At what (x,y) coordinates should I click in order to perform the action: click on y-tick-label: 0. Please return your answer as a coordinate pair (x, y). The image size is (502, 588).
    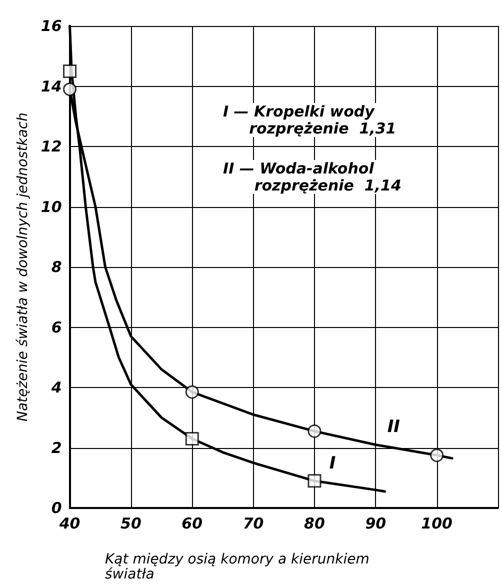
    Looking at the image, I should click on (56, 508).